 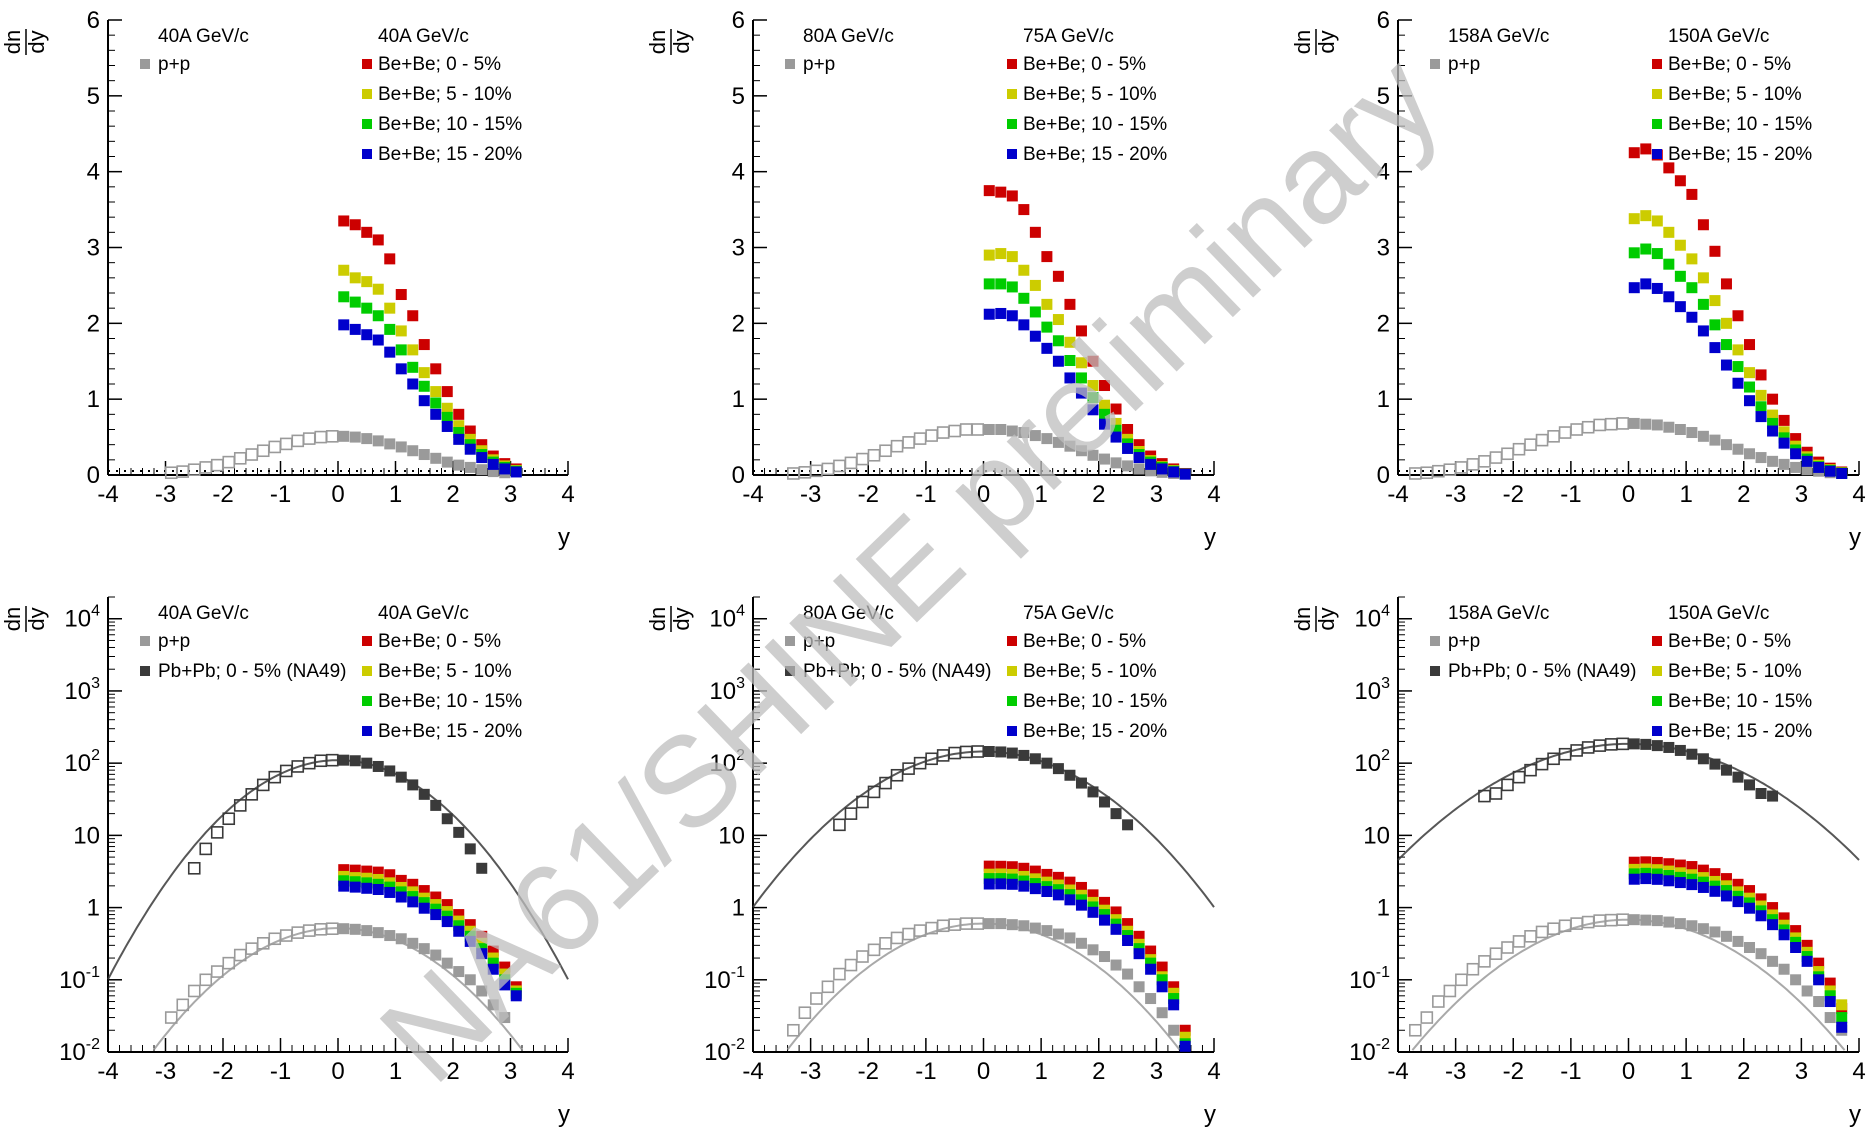 I want to click on y-tick-label: 10-1, so click(x=79, y=979).